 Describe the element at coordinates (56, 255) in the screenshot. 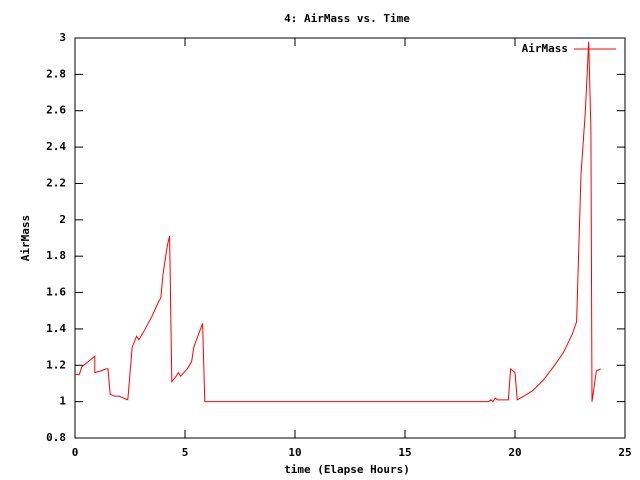

I see `y-tick-label: 1.8` at that location.